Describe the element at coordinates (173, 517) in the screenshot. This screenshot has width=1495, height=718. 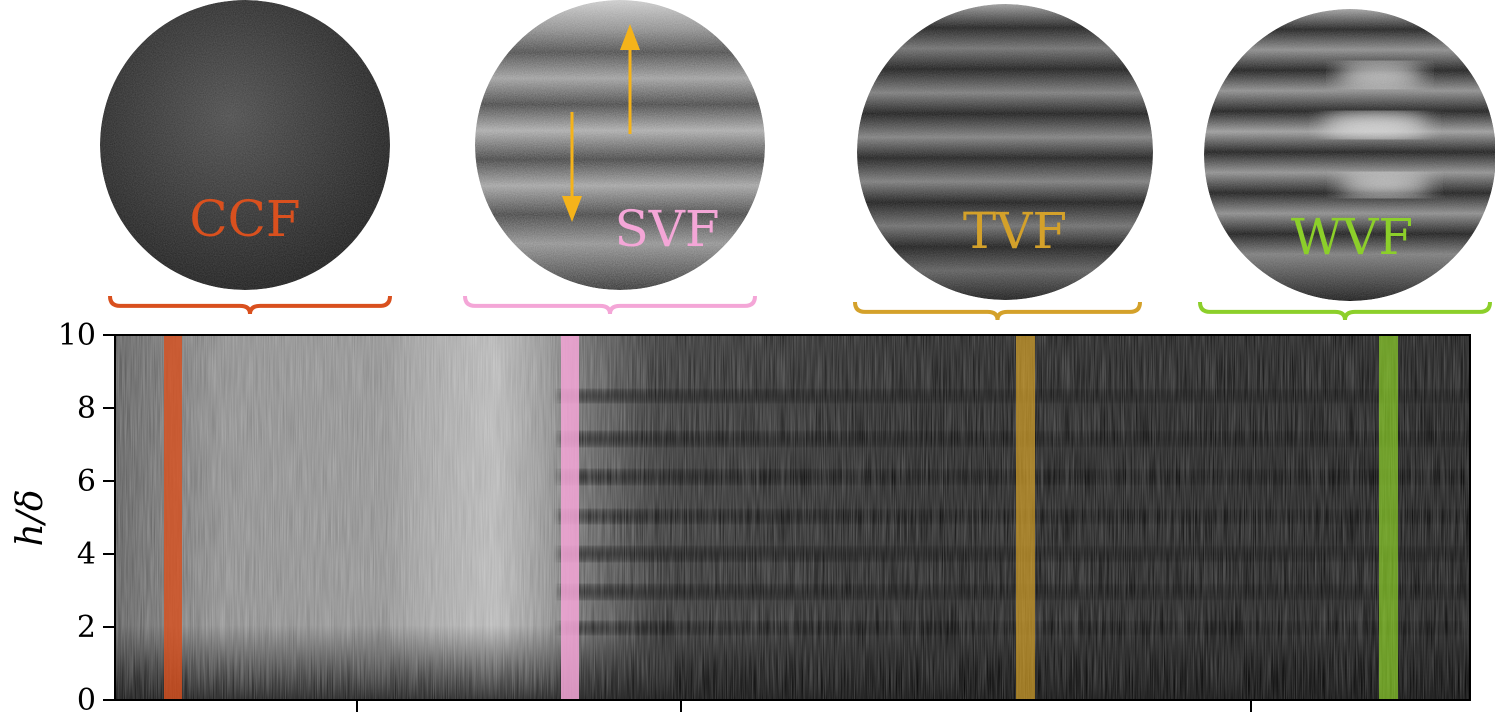
I see `ccf-marker-stripe` at that location.